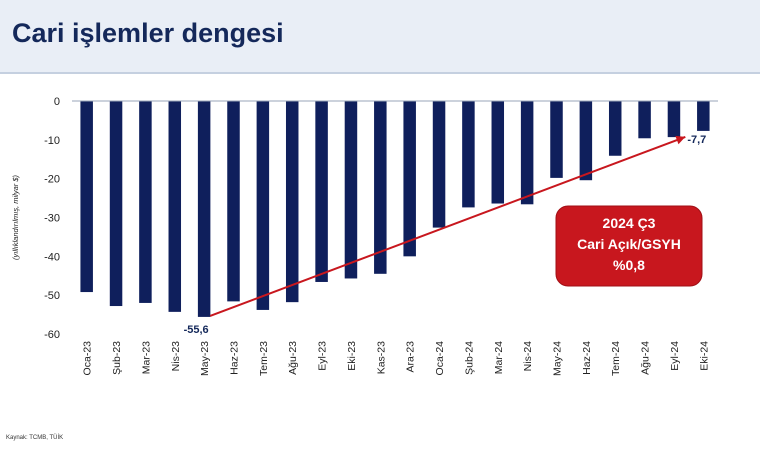 The height and width of the screenshot is (450, 760). Describe the element at coordinates (629, 223) in the screenshot. I see `callout-line: 2024 Ç3` at that location.